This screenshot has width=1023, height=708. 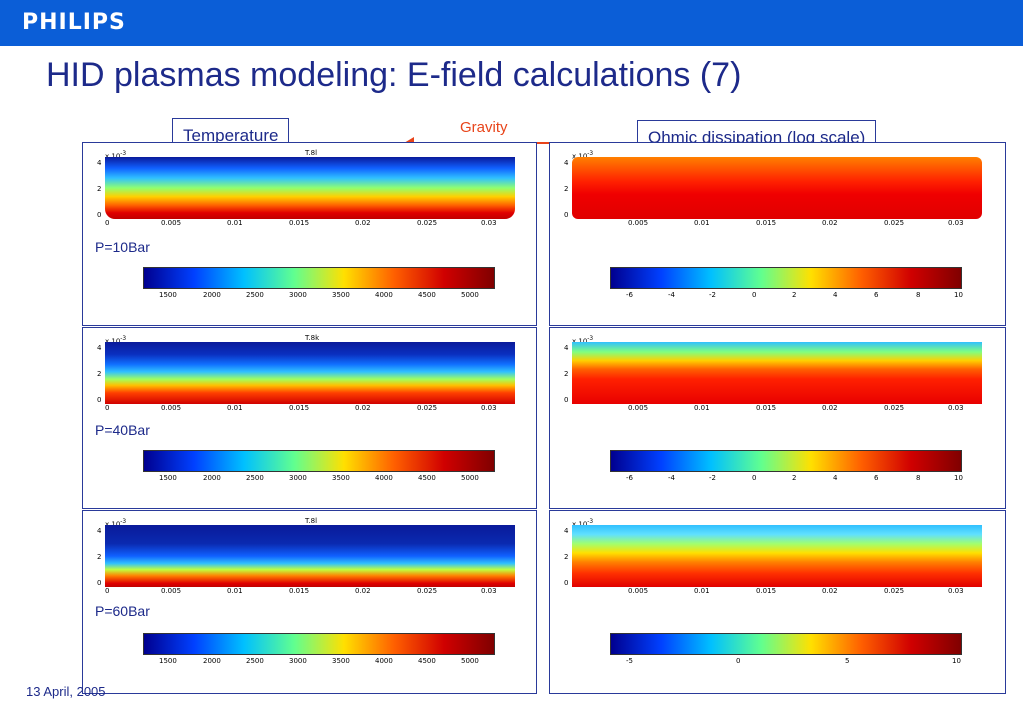 I want to click on footer-date: 13 April, 2005, so click(x=66, y=691).